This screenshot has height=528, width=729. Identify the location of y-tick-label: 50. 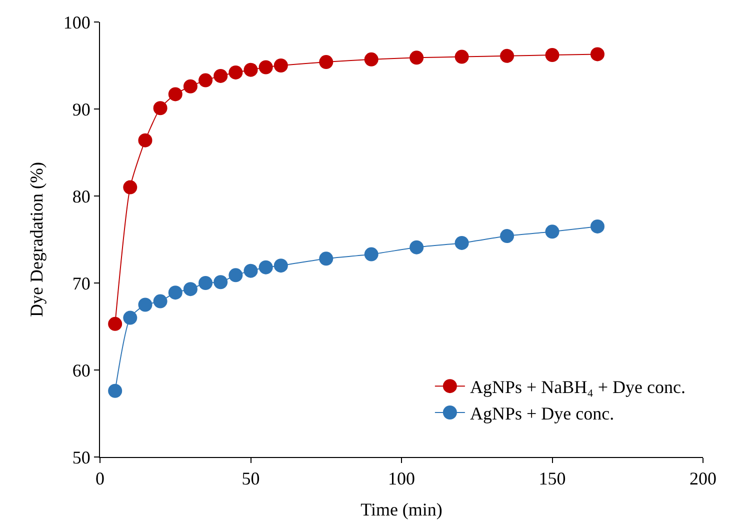
(81, 457).